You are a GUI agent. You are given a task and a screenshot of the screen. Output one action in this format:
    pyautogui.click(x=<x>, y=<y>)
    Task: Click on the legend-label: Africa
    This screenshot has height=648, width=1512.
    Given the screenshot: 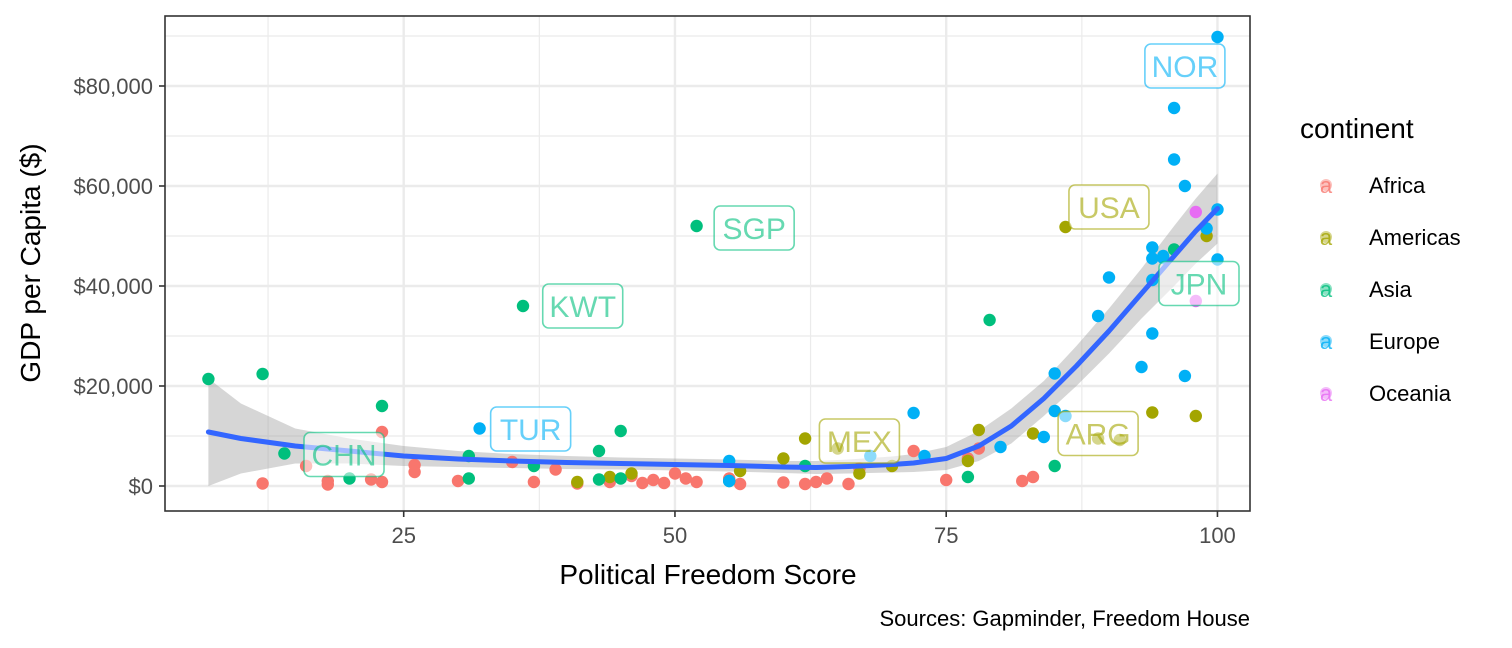 What is the action you would take?
    pyautogui.click(x=1397, y=185)
    